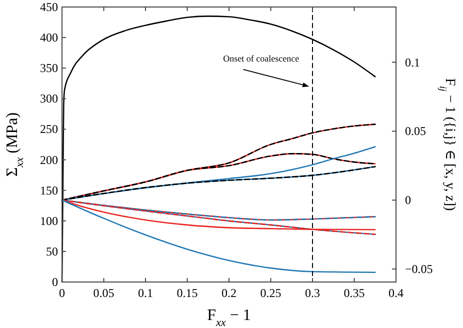  I want to click on x-tick-label: 0.1, so click(145, 293).